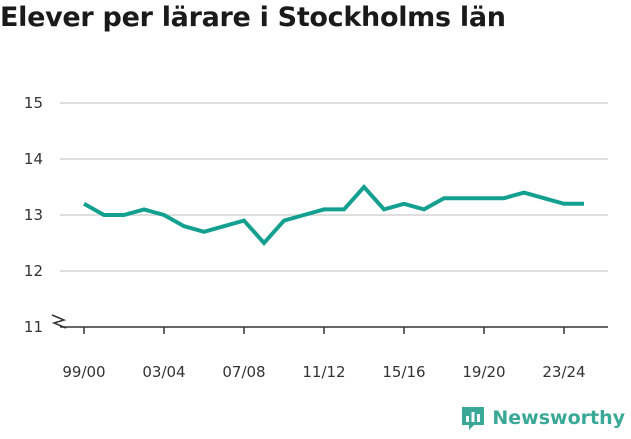 The width and height of the screenshot is (631, 439). I want to click on x-axis-labels: 99/00 03/04 07/08 11/12 15/16 19/20 23/24, so click(324, 354).